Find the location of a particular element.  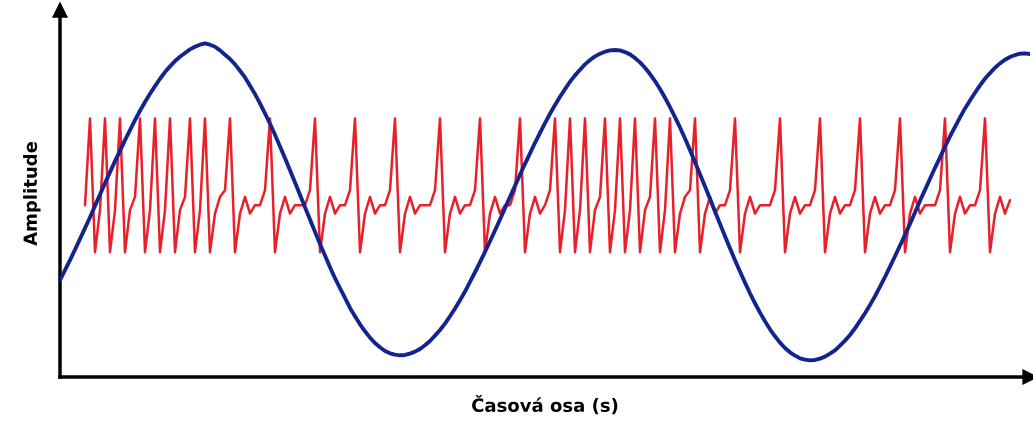

x-axis-title: Časová osa (s) is located at coordinates (545, 405).